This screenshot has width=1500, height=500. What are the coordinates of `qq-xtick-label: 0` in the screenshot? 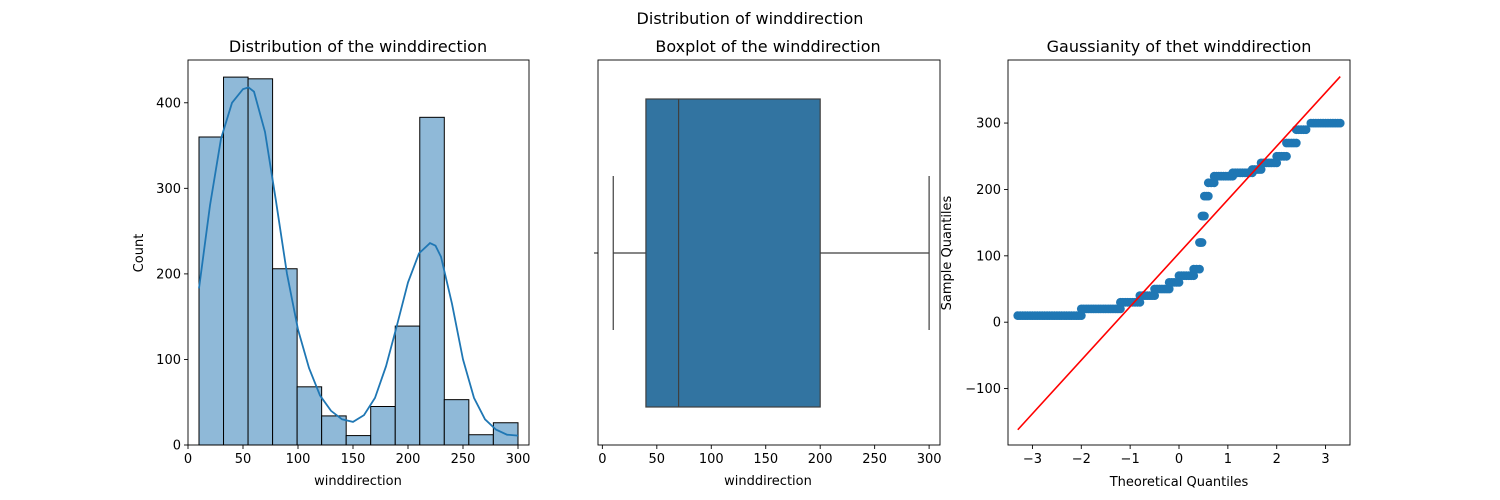 It's located at (1179, 459).